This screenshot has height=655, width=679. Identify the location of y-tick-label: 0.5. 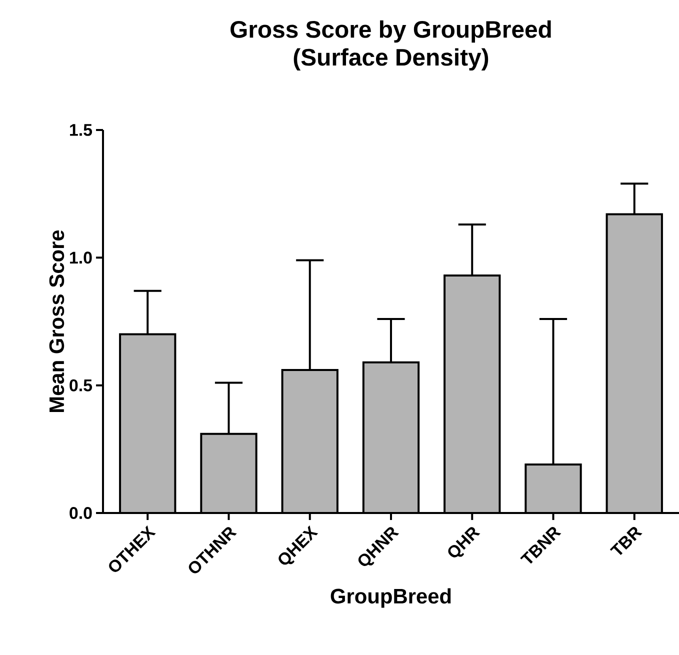
(81, 385).